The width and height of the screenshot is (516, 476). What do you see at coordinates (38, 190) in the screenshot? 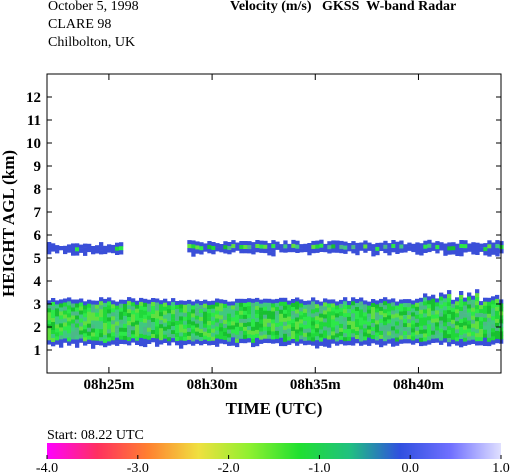
I see `y-tick-label: 8` at bounding box center [38, 190].